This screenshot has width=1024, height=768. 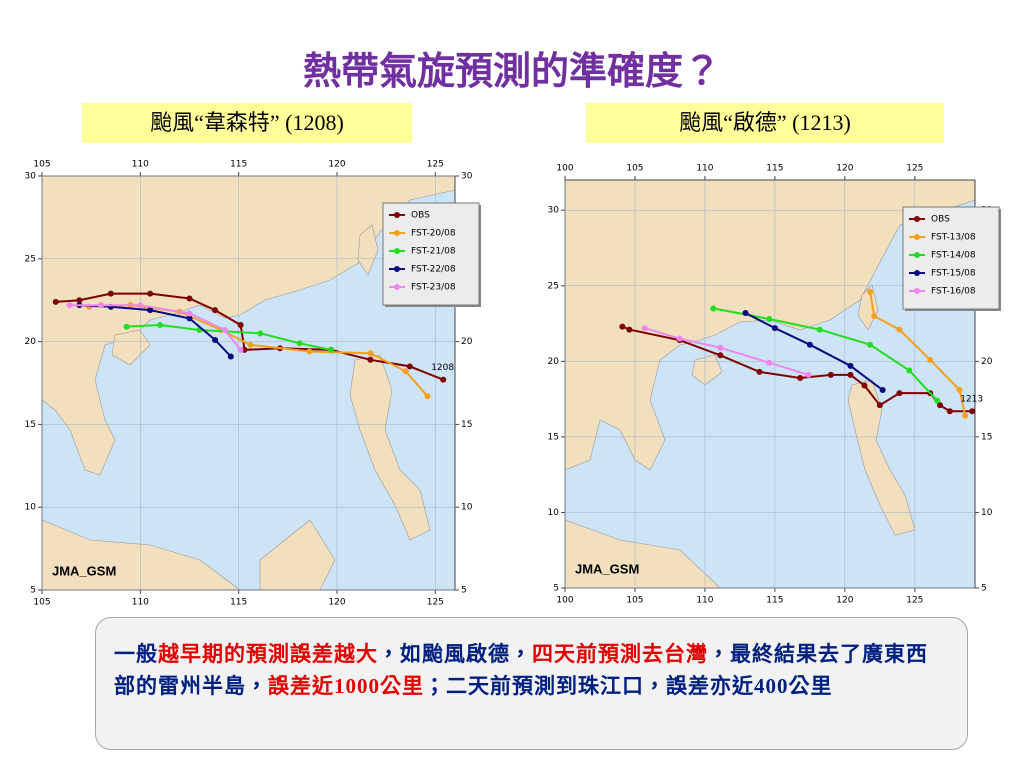 What do you see at coordinates (554, 513) in the screenshot?
I see `y-tick-label: 10` at bounding box center [554, 513].